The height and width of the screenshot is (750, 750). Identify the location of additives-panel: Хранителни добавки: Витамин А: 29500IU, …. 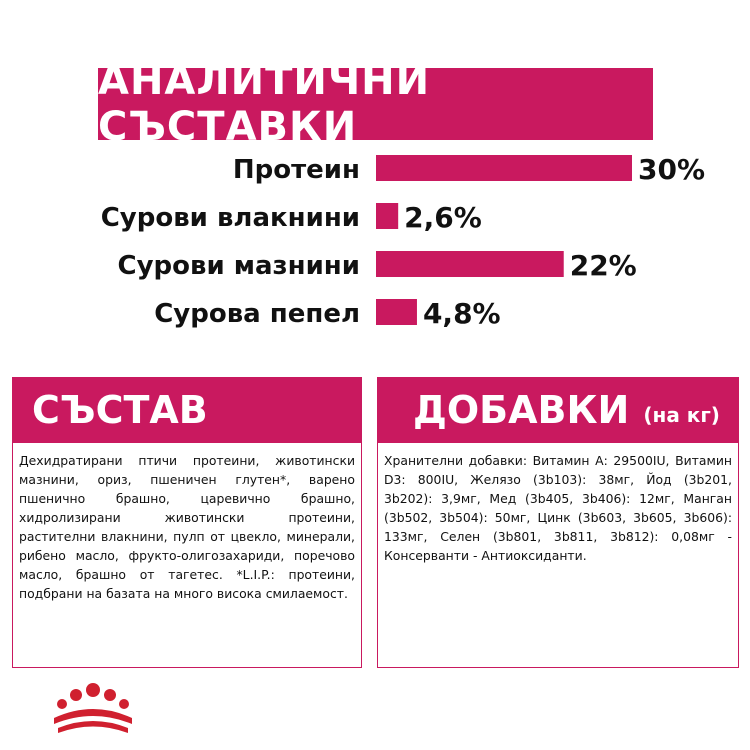
(558, 555).